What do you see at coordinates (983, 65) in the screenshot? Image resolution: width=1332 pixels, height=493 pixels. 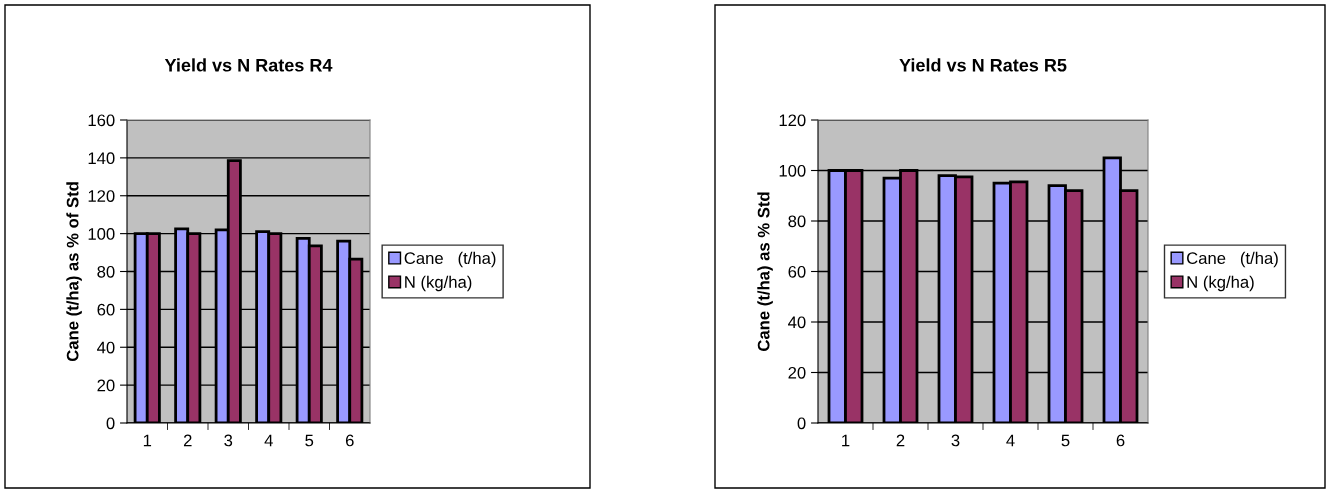 I see `chart-title: Yield vs N Rates R5` at bounding box center [983, 65].